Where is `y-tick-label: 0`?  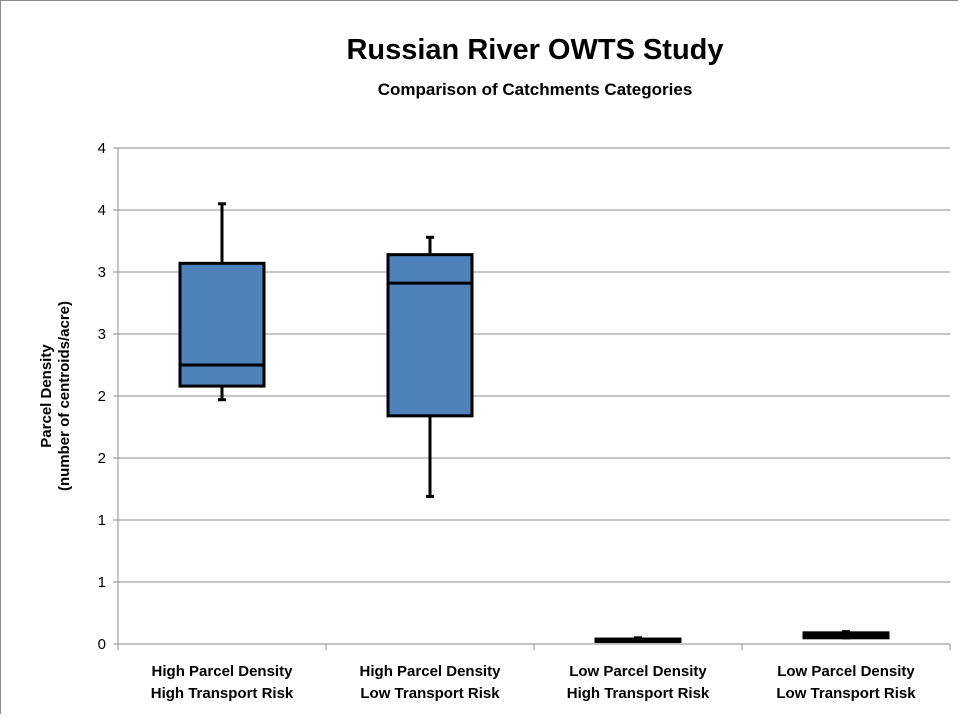 y-tick-label: 0 is located at coordinates (102, 644).